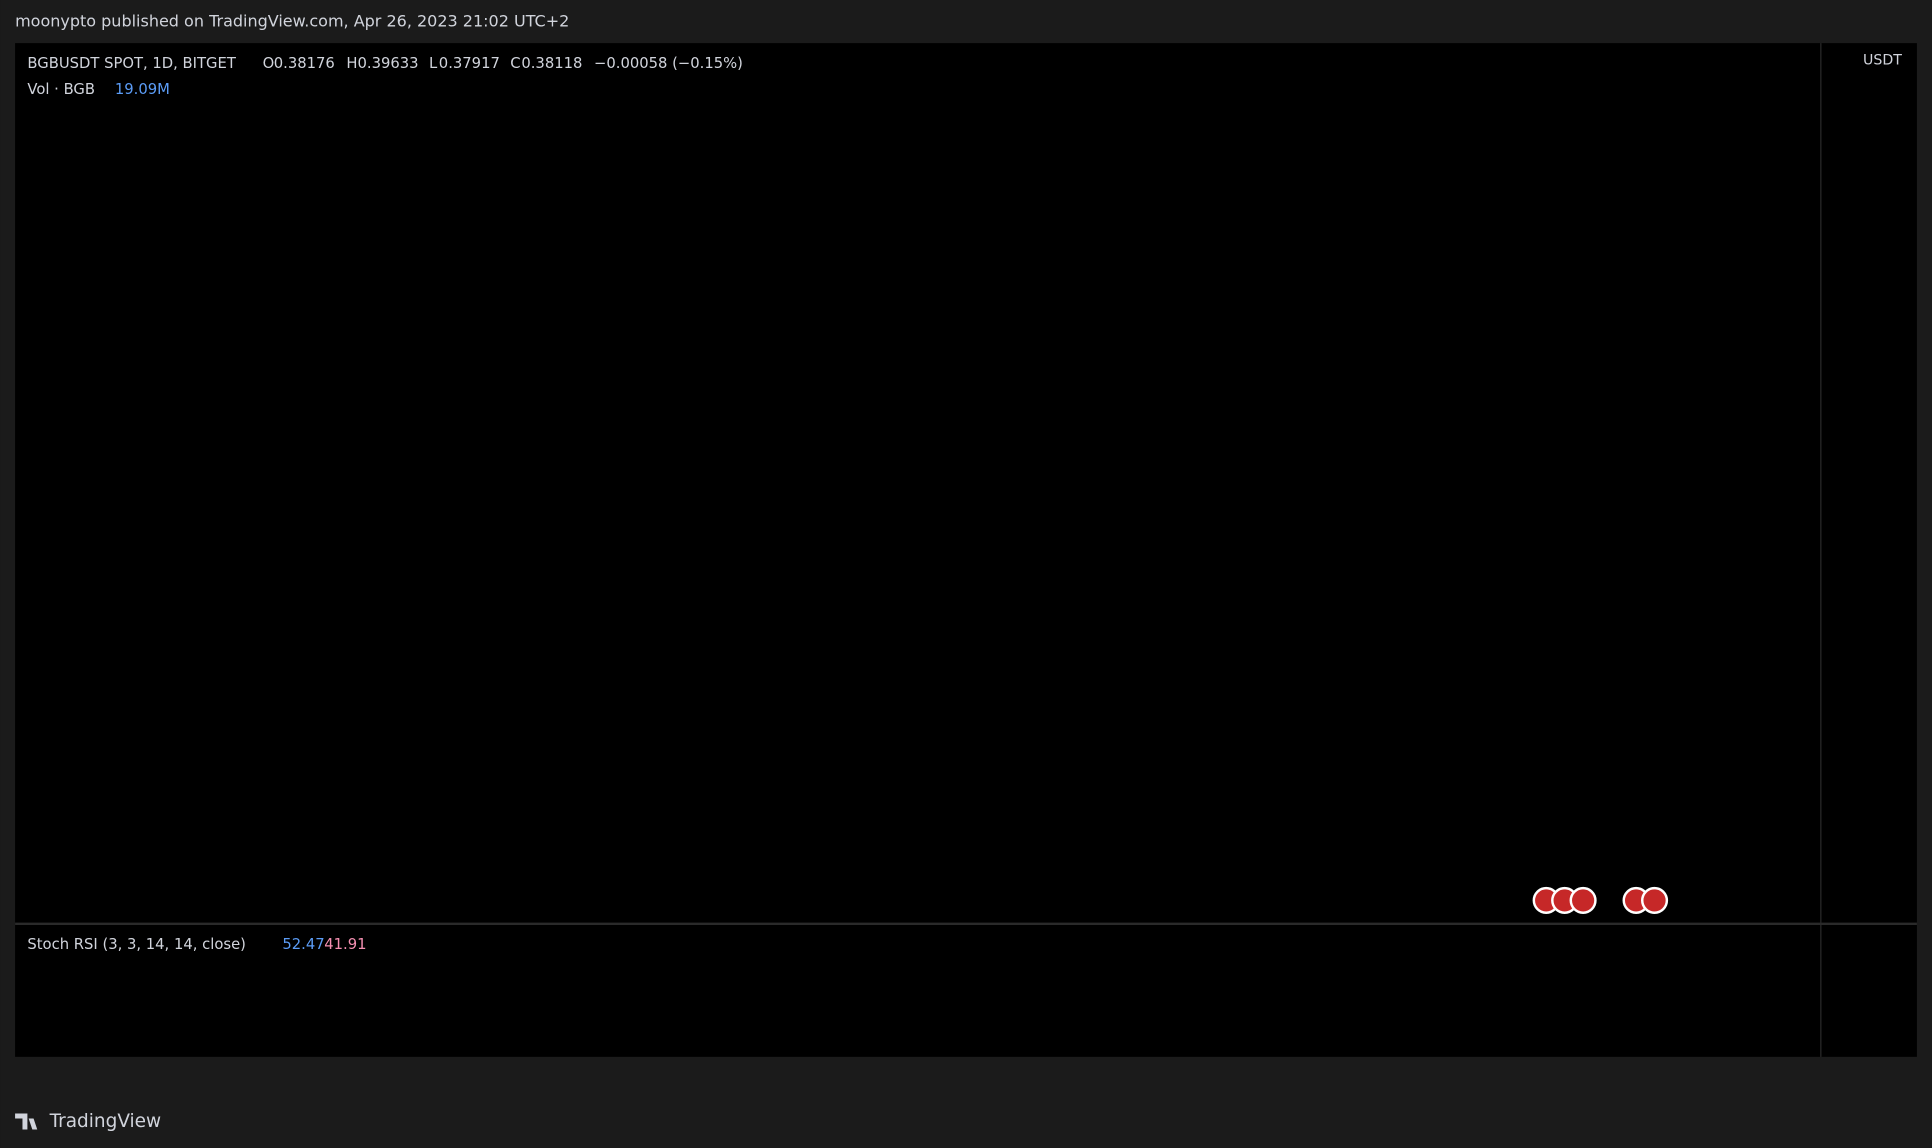 Image resolution: width=1932 pixels, height=1148 pixels. I want to click on event-flags, so click(1600, 900).